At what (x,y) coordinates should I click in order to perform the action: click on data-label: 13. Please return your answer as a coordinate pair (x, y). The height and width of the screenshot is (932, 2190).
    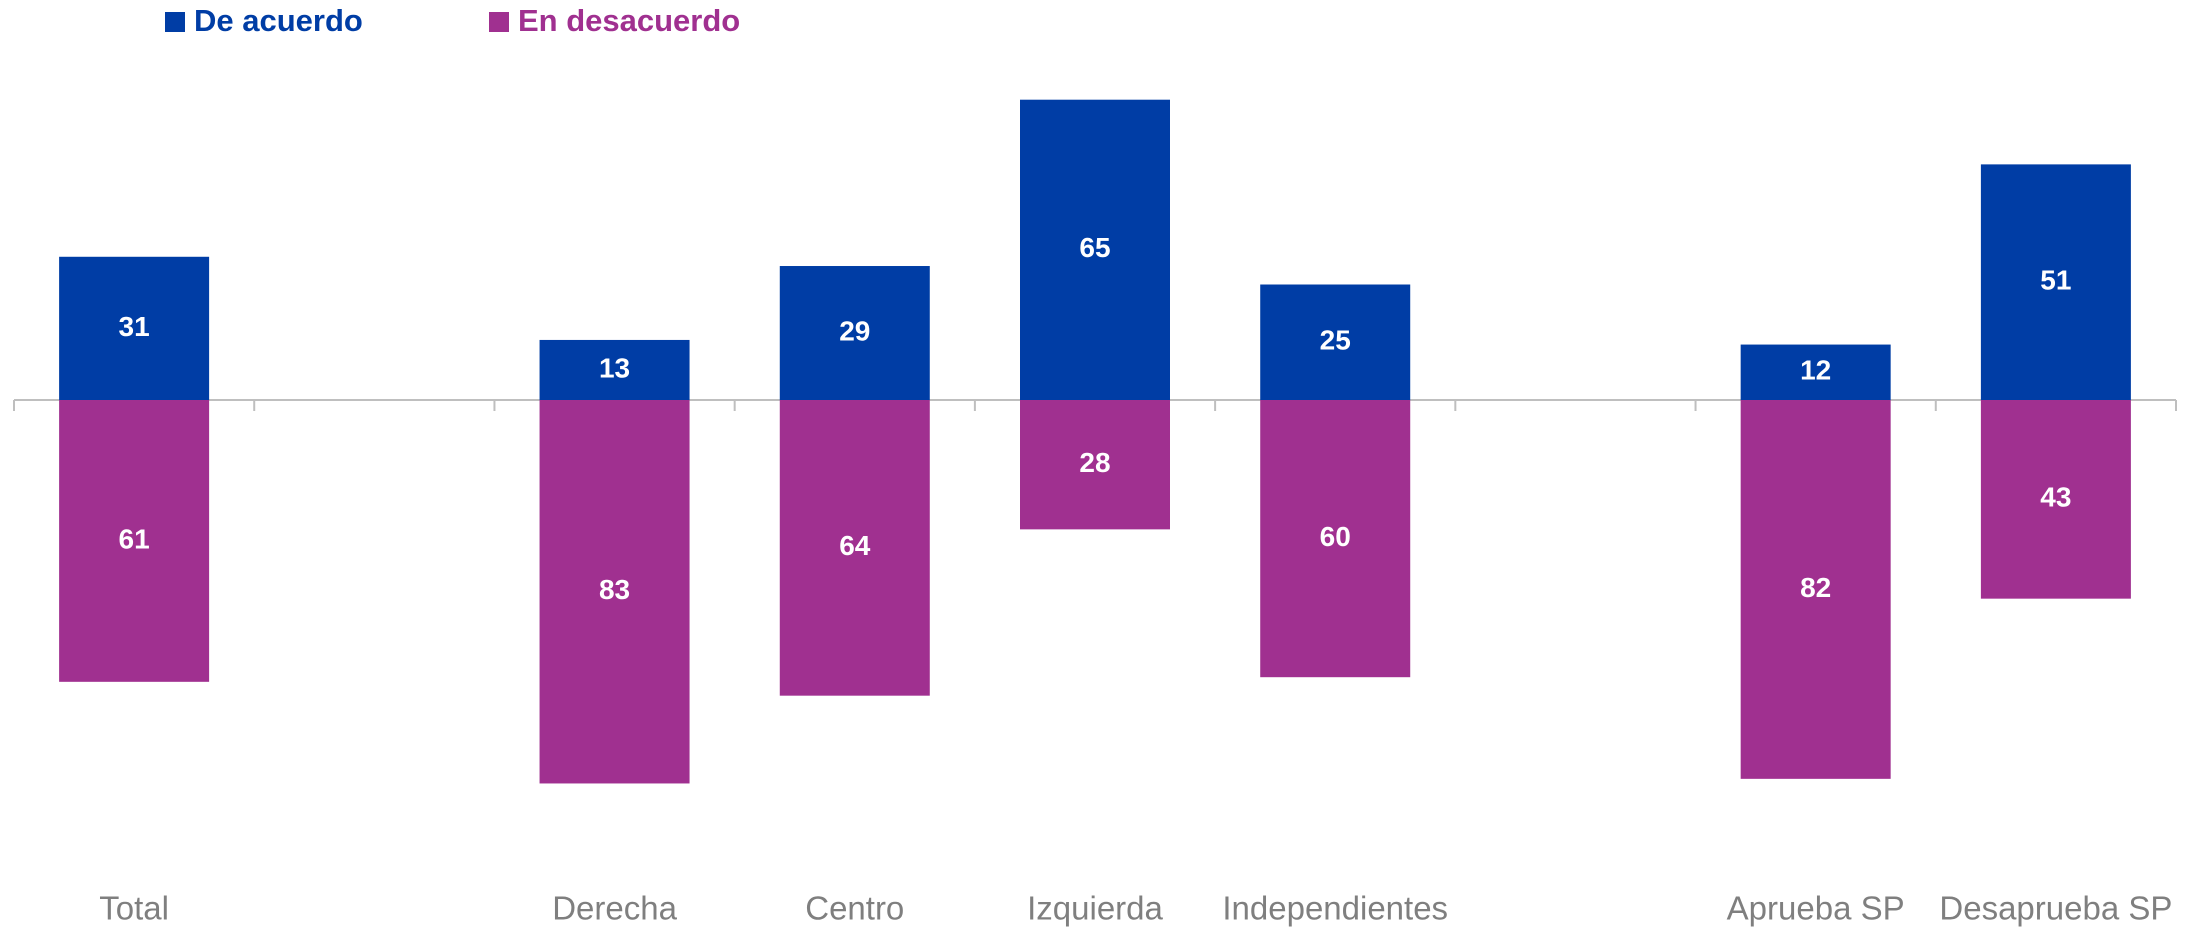
    Looking at the image, I should click on (614, 367).